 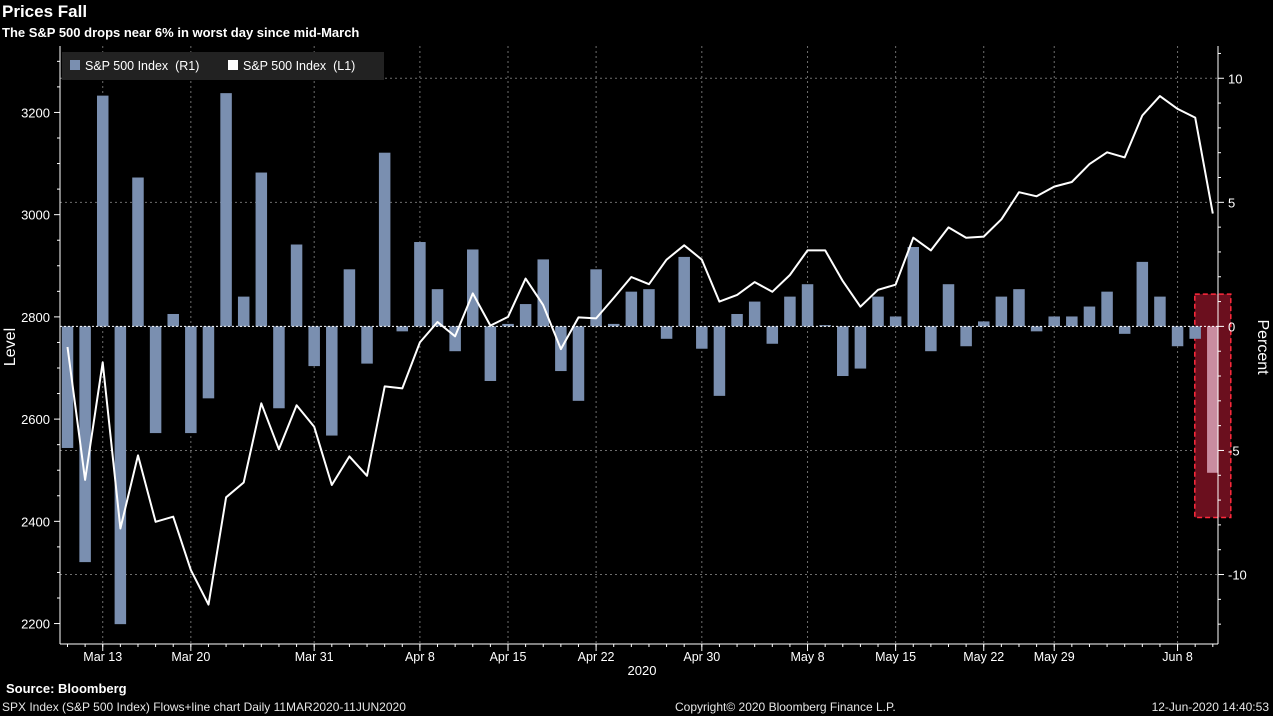 What do you see at coordinates (701, 657) in the screenshot?
I see `x-tick-label: Apr 30` at bounding box center [701, 657].